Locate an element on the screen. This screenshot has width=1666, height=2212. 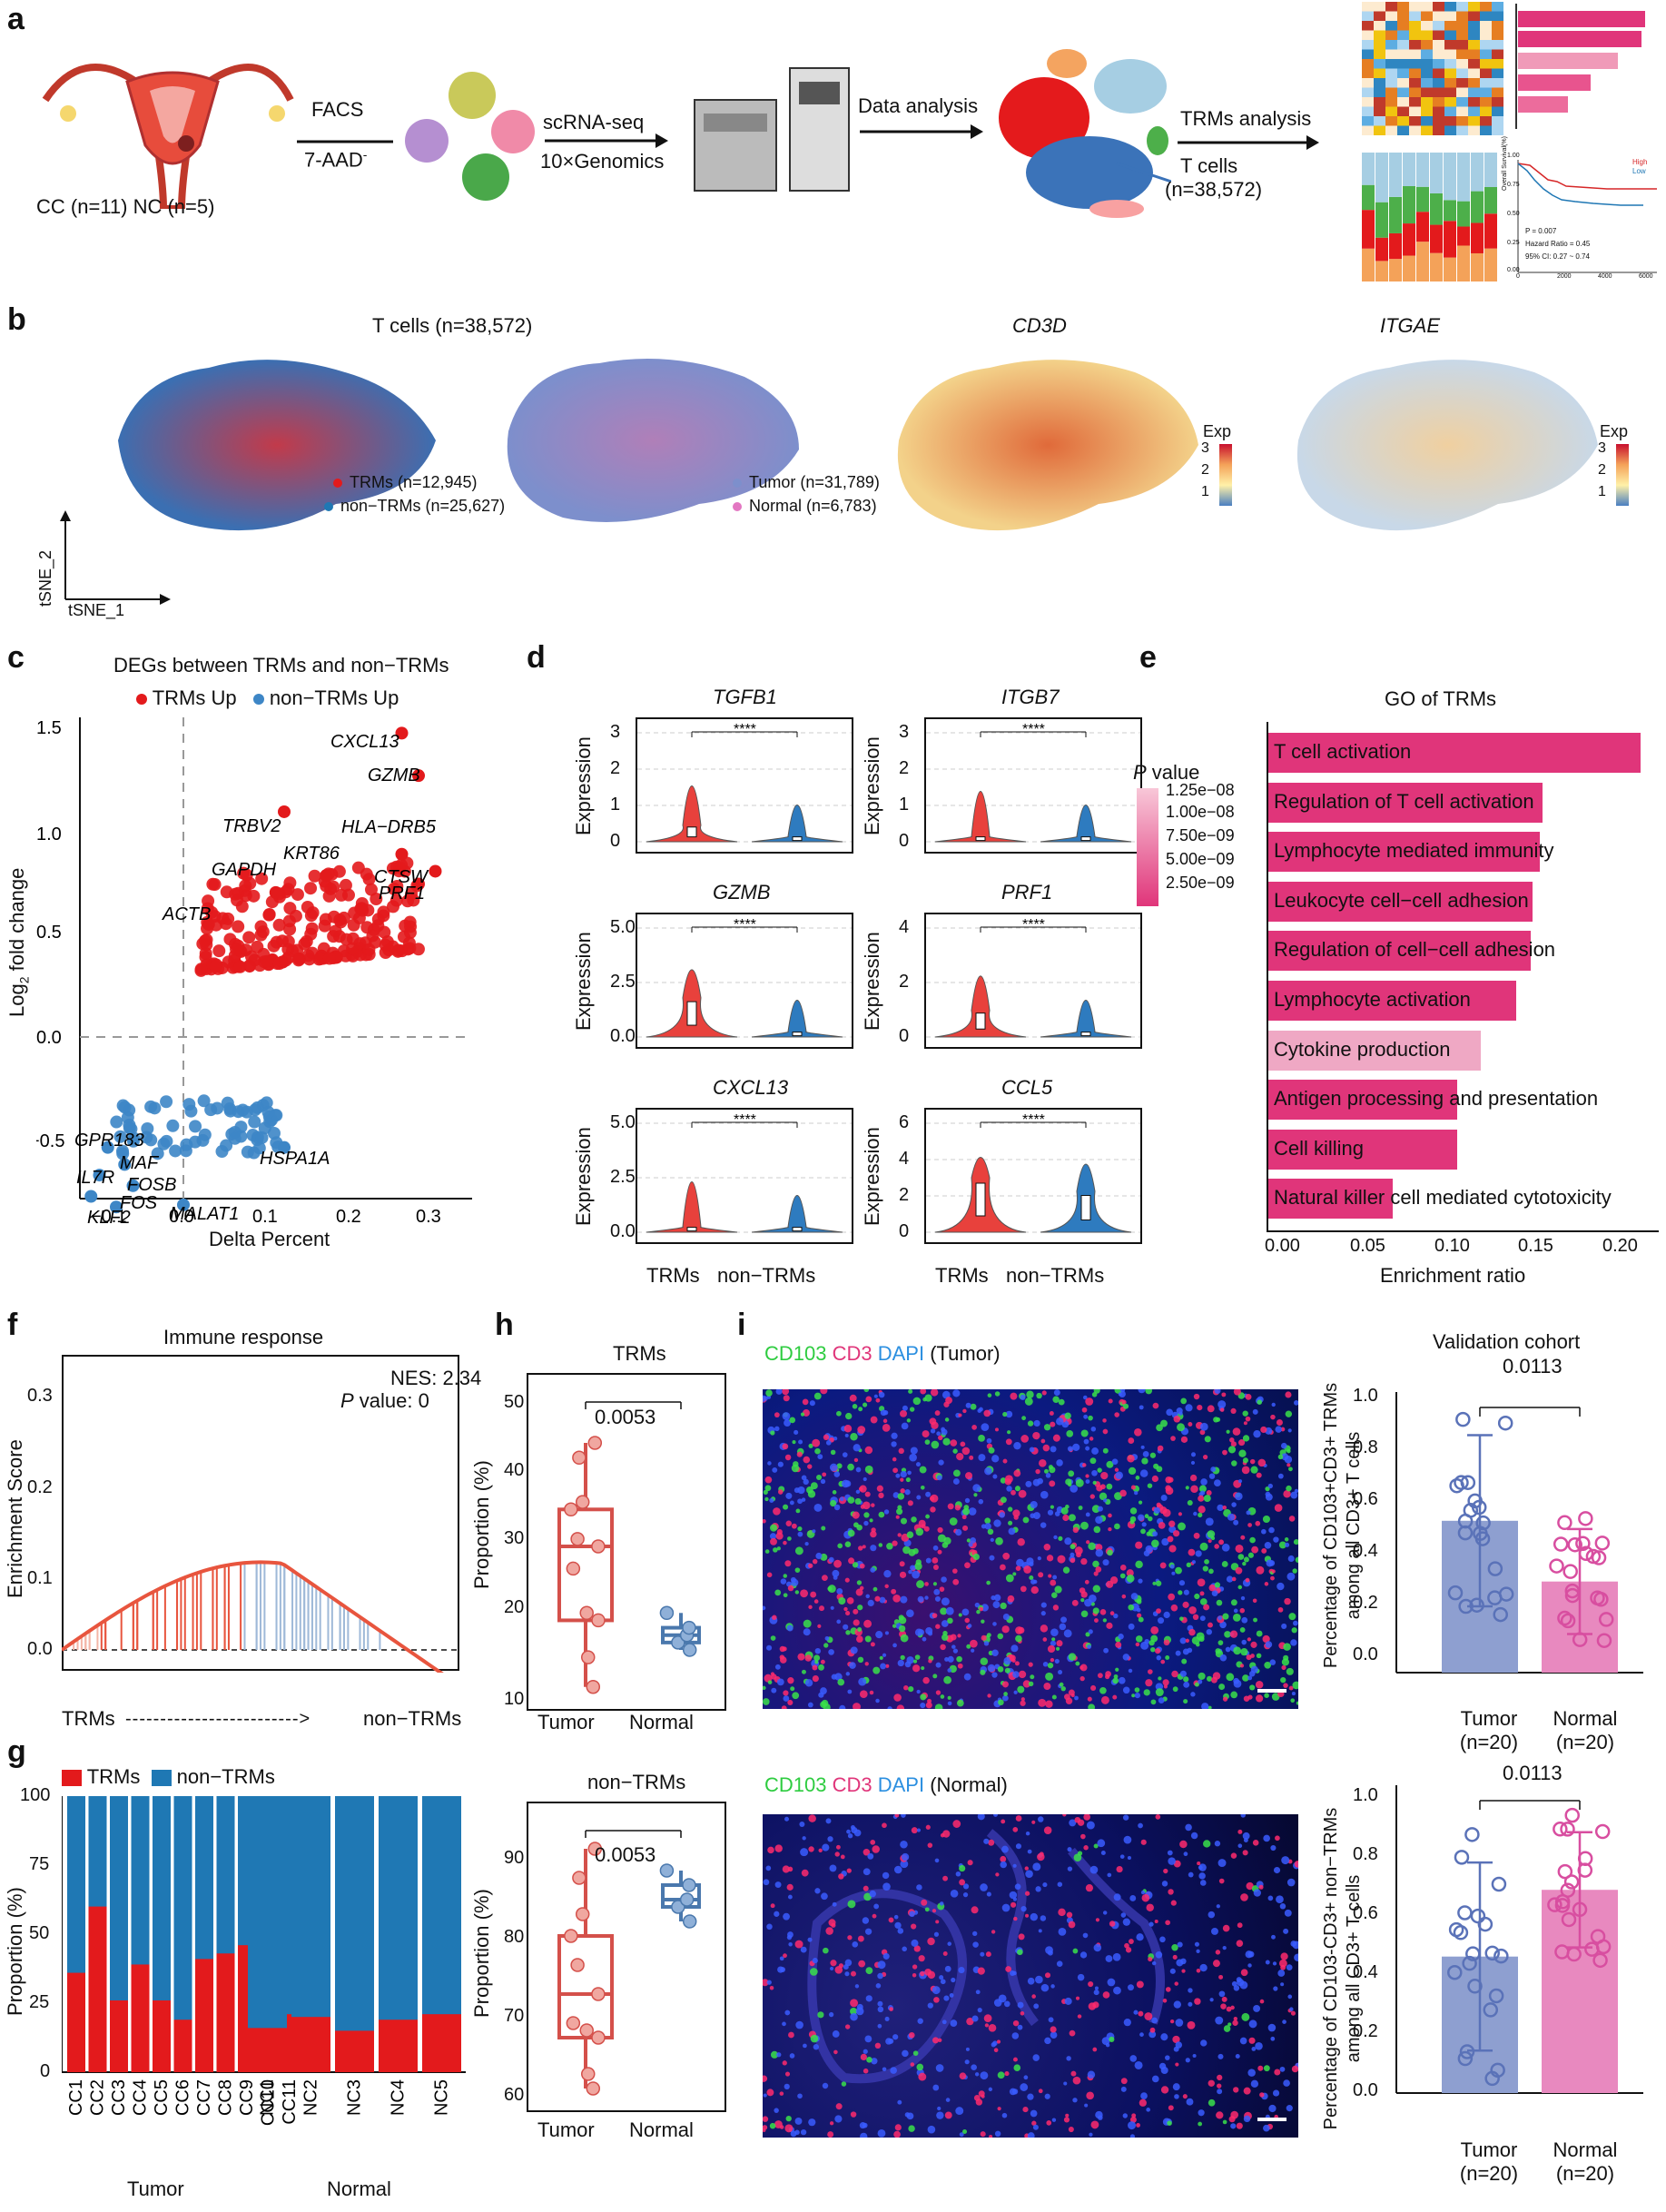
violin-frame-gzmb: **** is located at coordinates (744, 981).